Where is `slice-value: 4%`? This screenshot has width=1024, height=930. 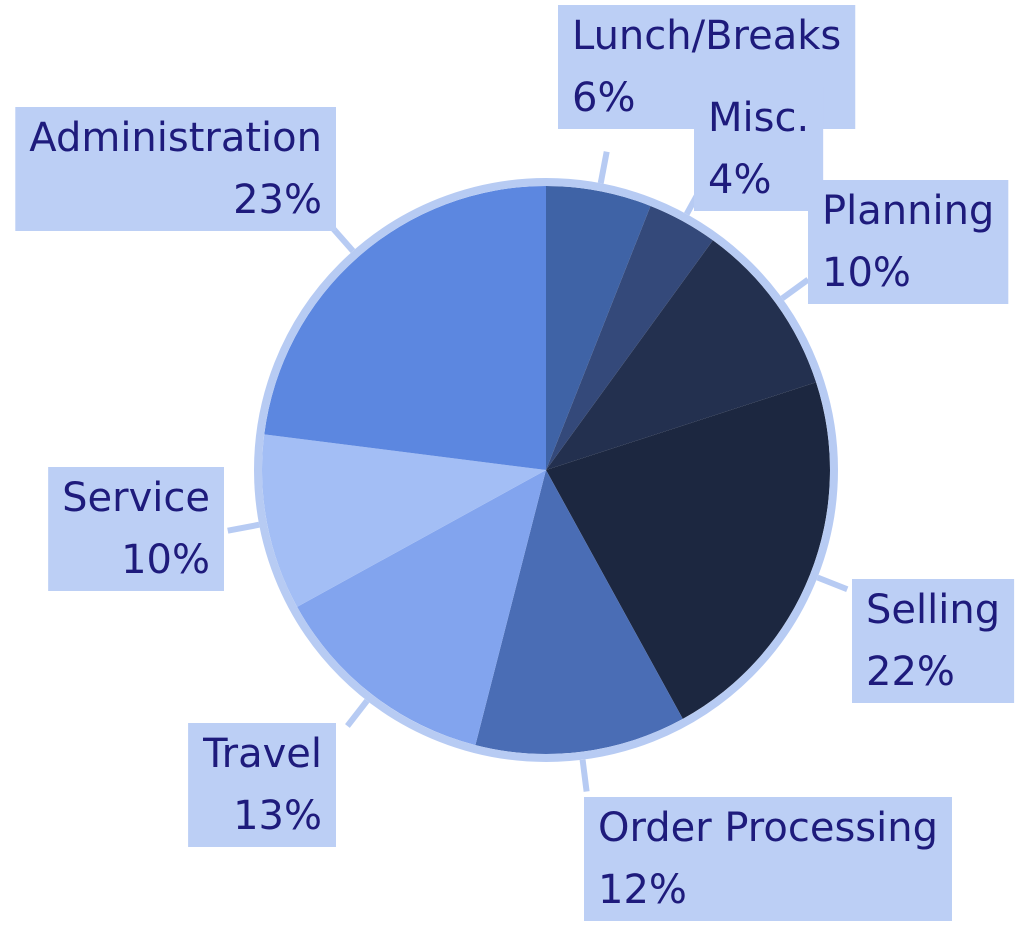
slice-value: 4% is located at coordinates (739, 180).